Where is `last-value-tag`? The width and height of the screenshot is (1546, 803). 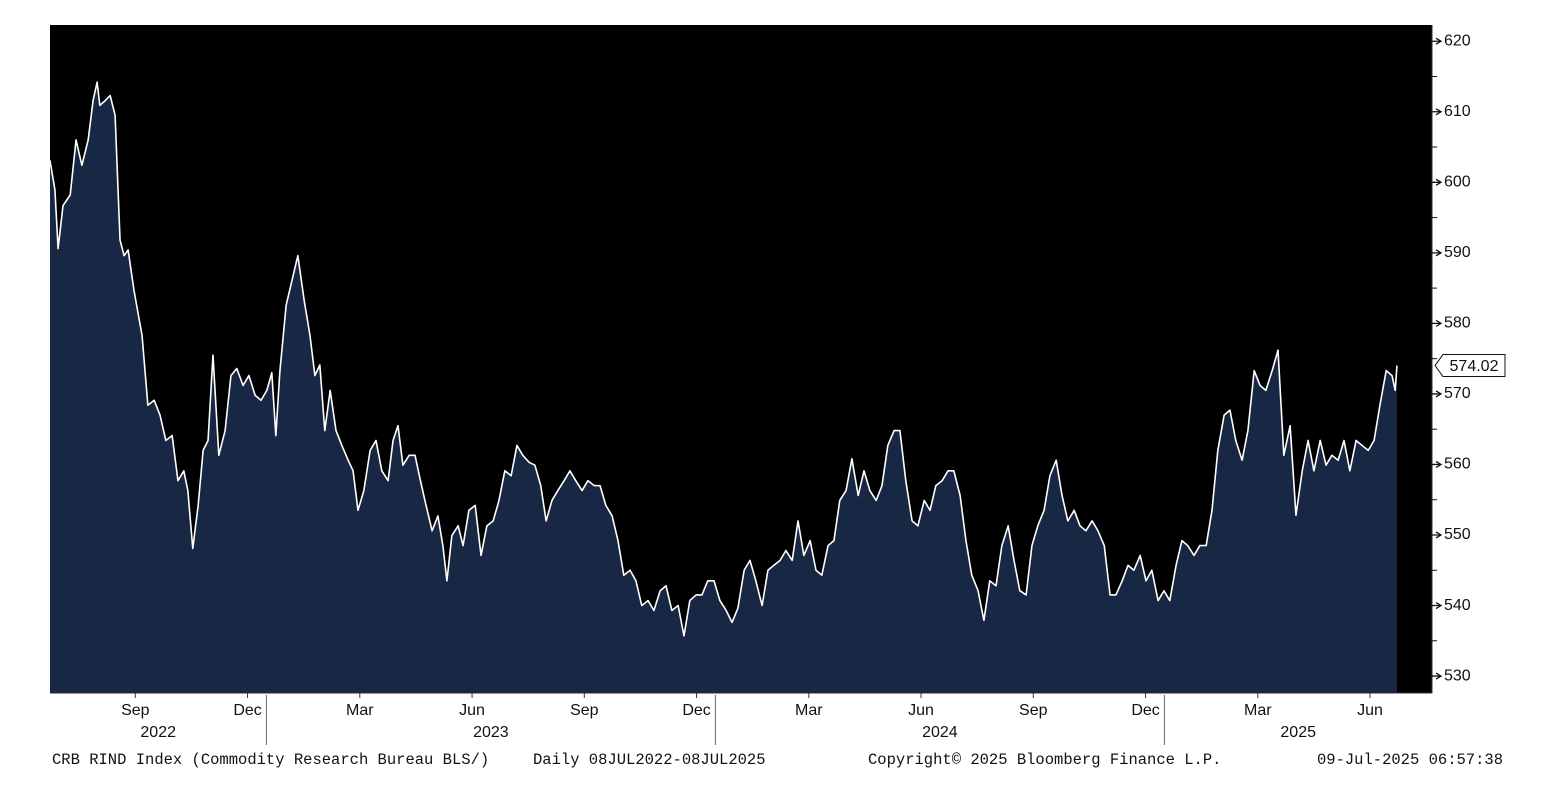
last-value-tag is located at coordinates (1470, 366).